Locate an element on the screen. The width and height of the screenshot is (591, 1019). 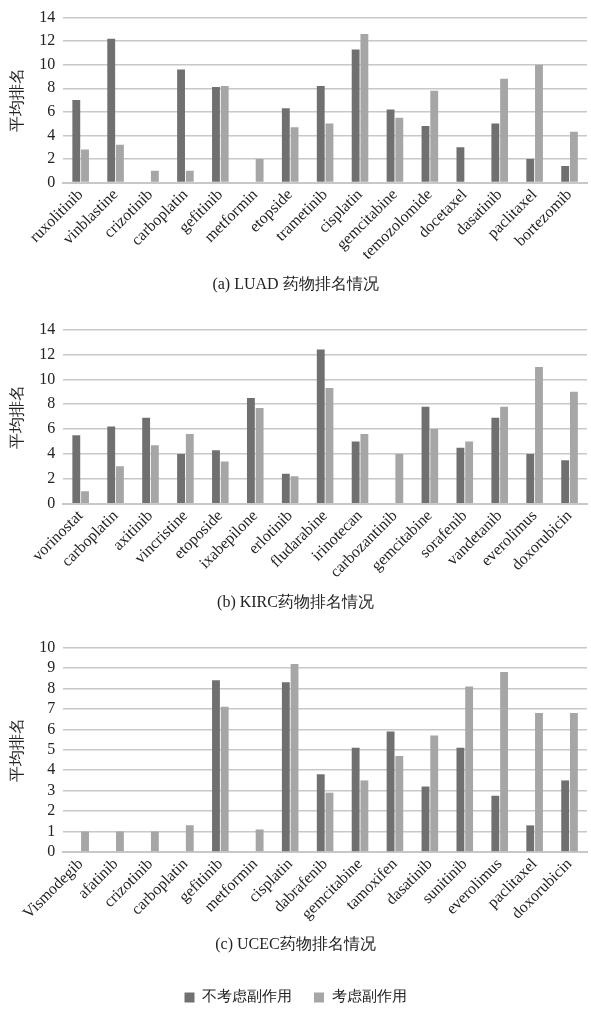
legend-label: 考虑副作用 is located at coordinates (369, 996).